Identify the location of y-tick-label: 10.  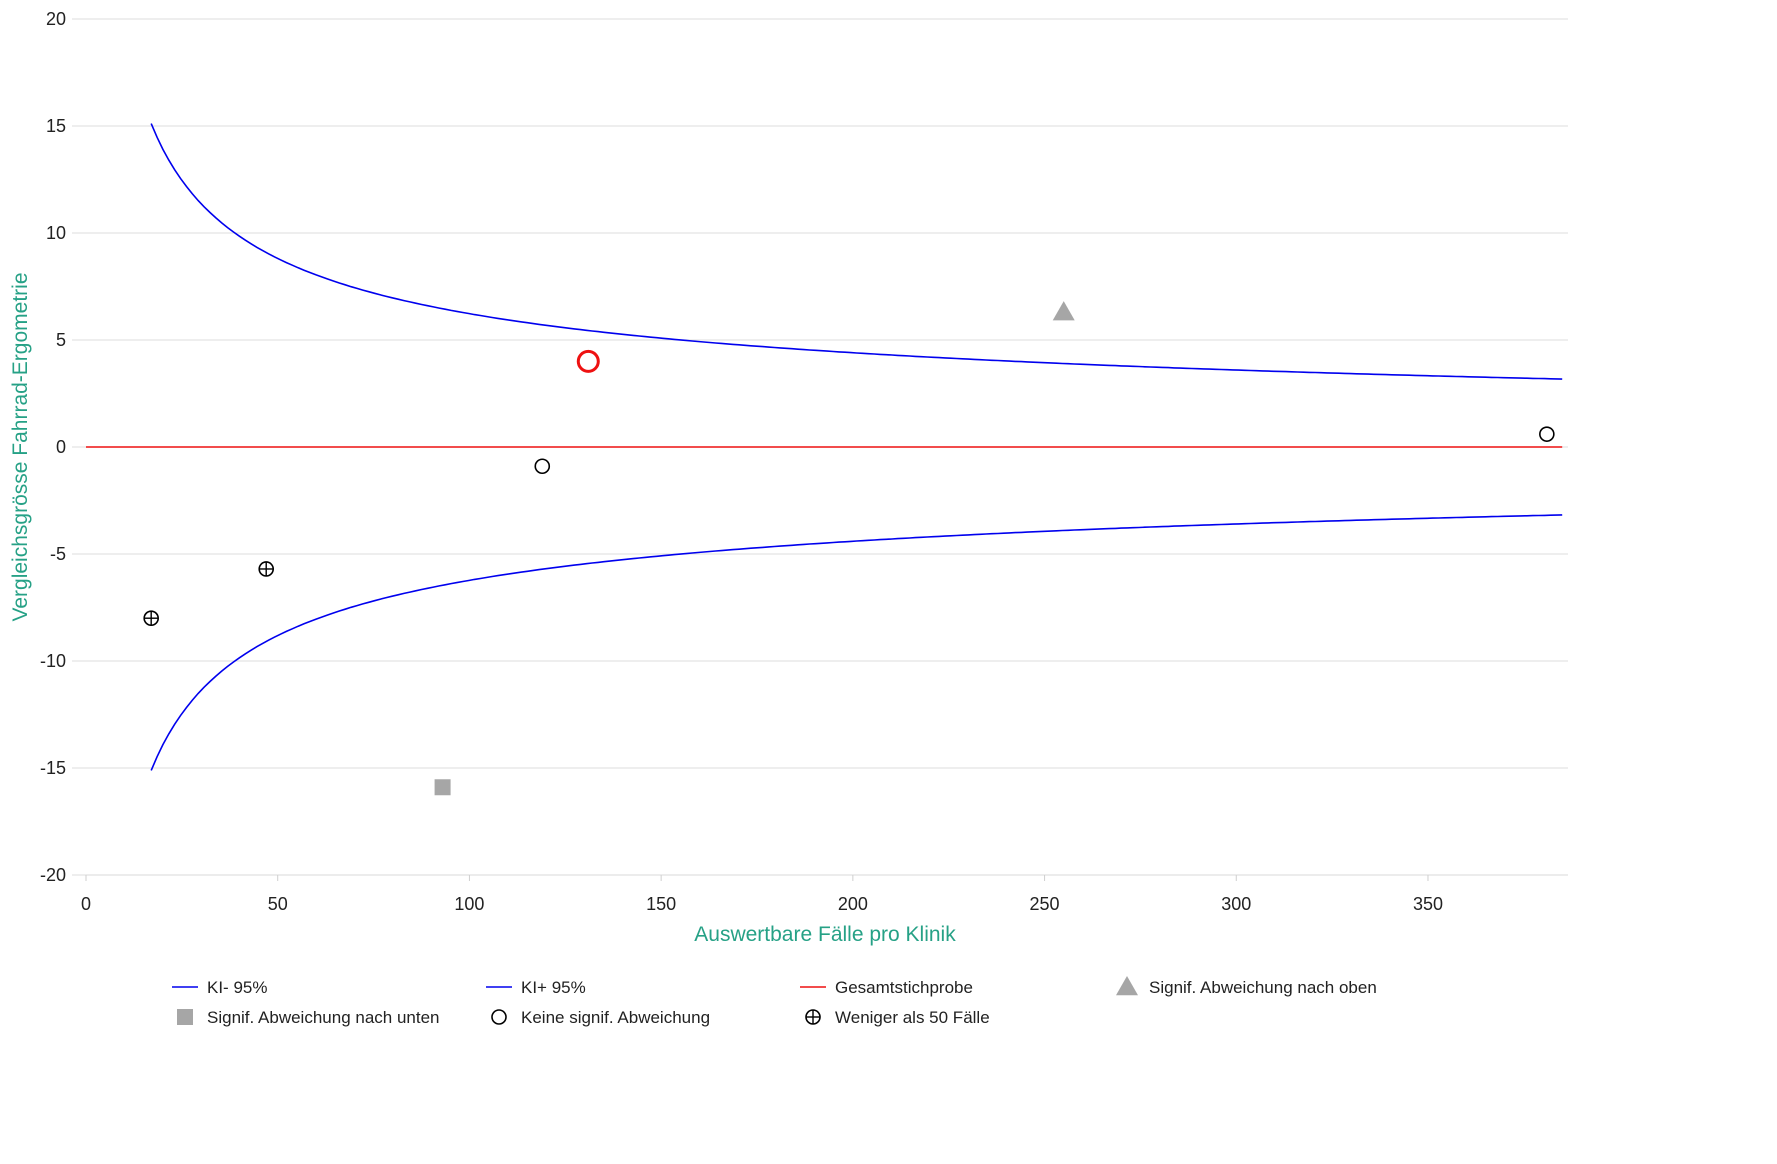
(56, 233).